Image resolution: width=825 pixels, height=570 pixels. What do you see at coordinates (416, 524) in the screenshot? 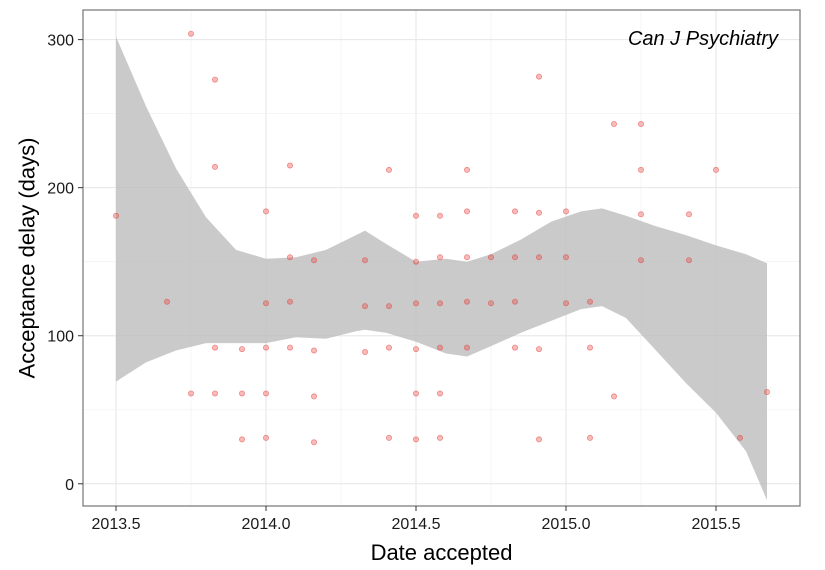
I see `x-tick-label: 2014.5` at bounding box center [416, 524].